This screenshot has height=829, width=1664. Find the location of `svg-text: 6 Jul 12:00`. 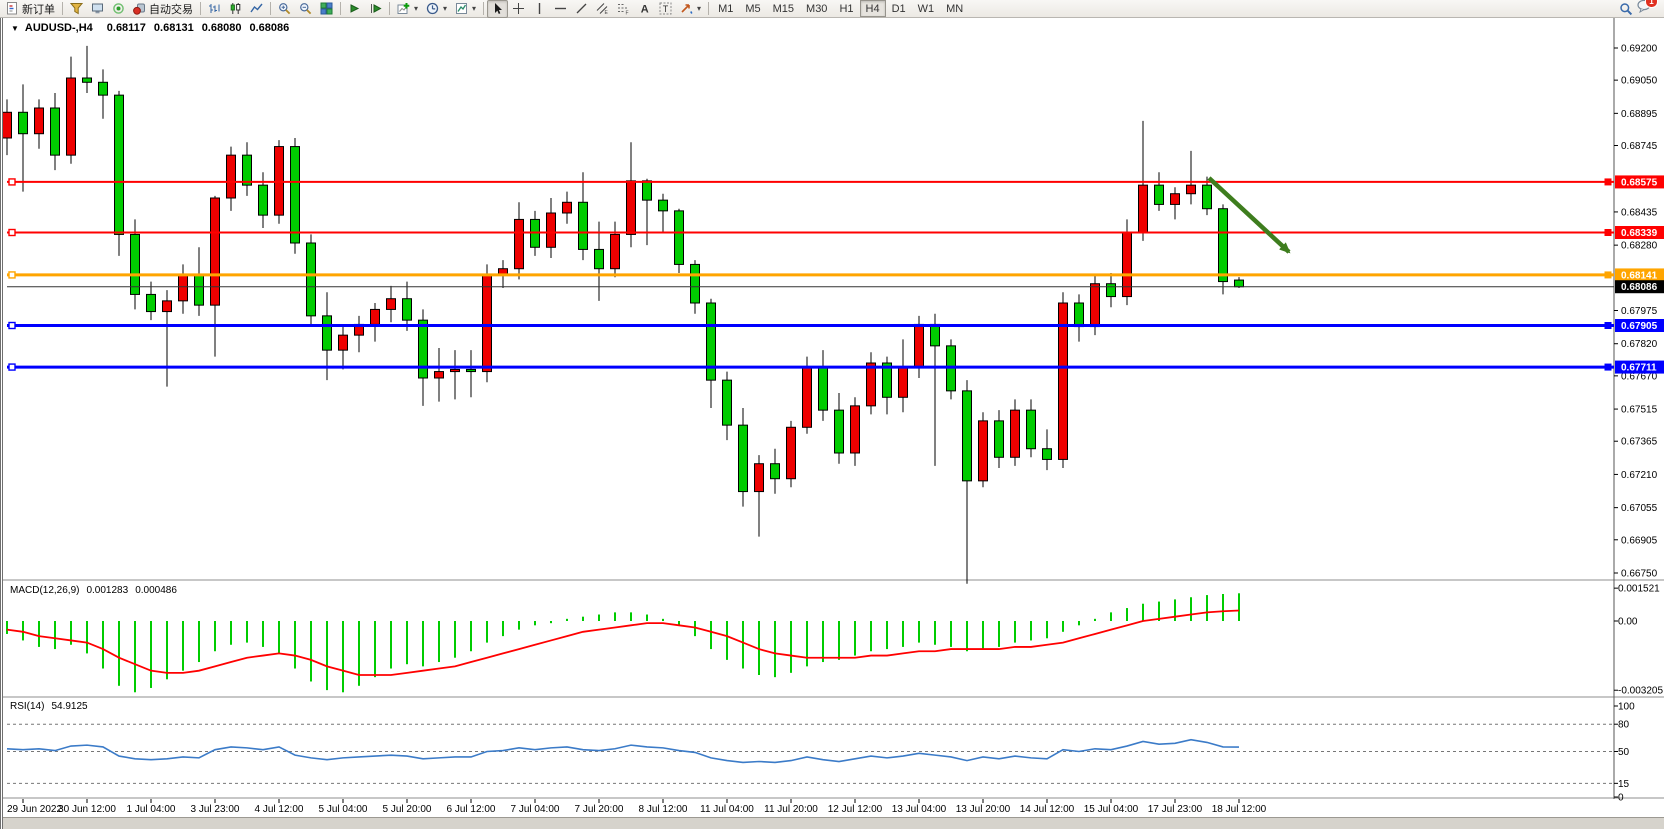

svg-text: 6 Jul 12:00 is located at coordinates (471, 809).